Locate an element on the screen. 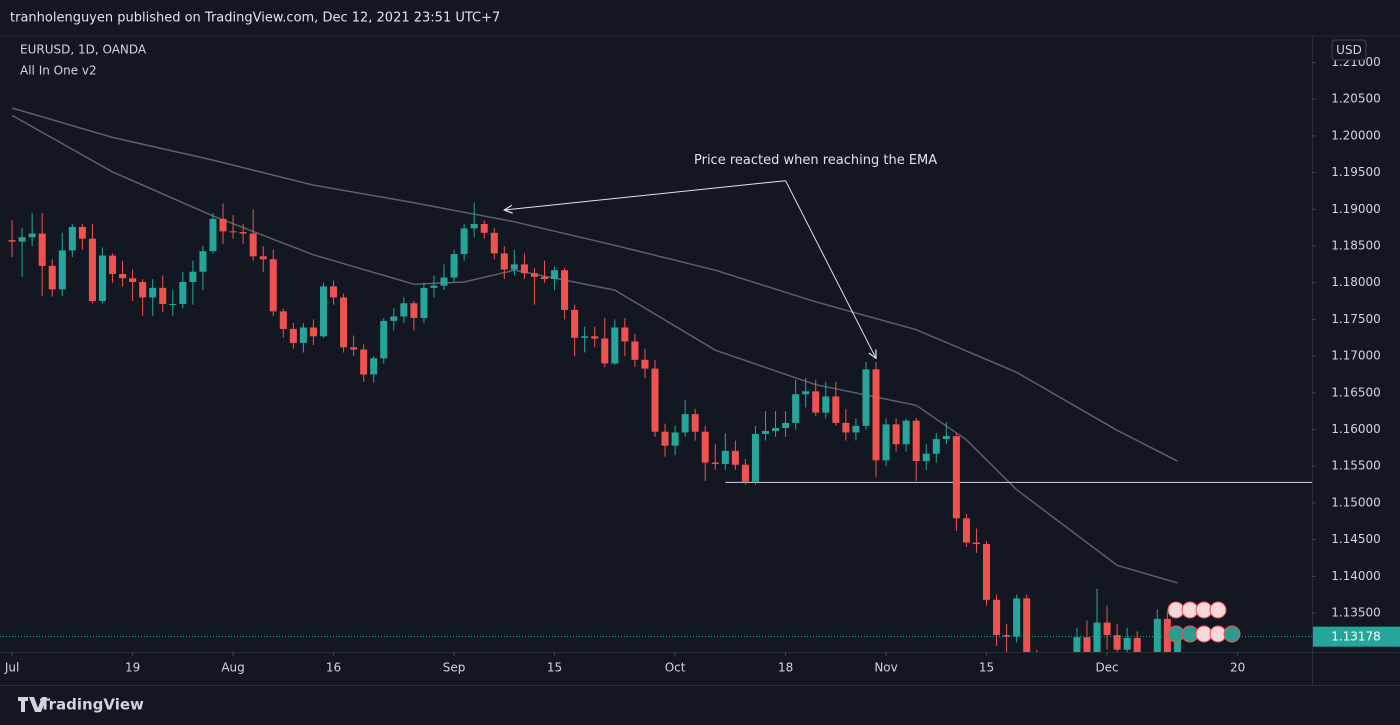  x-tick-label: Nov is located at coordinates (885, 668).